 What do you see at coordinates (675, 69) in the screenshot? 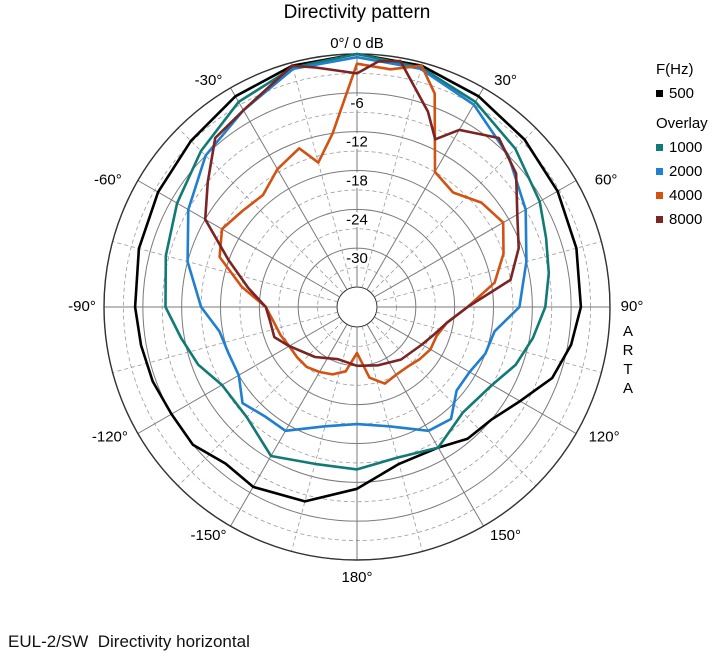
I see `legend-heading: F(Hz)` at bounding box center [675, 69].